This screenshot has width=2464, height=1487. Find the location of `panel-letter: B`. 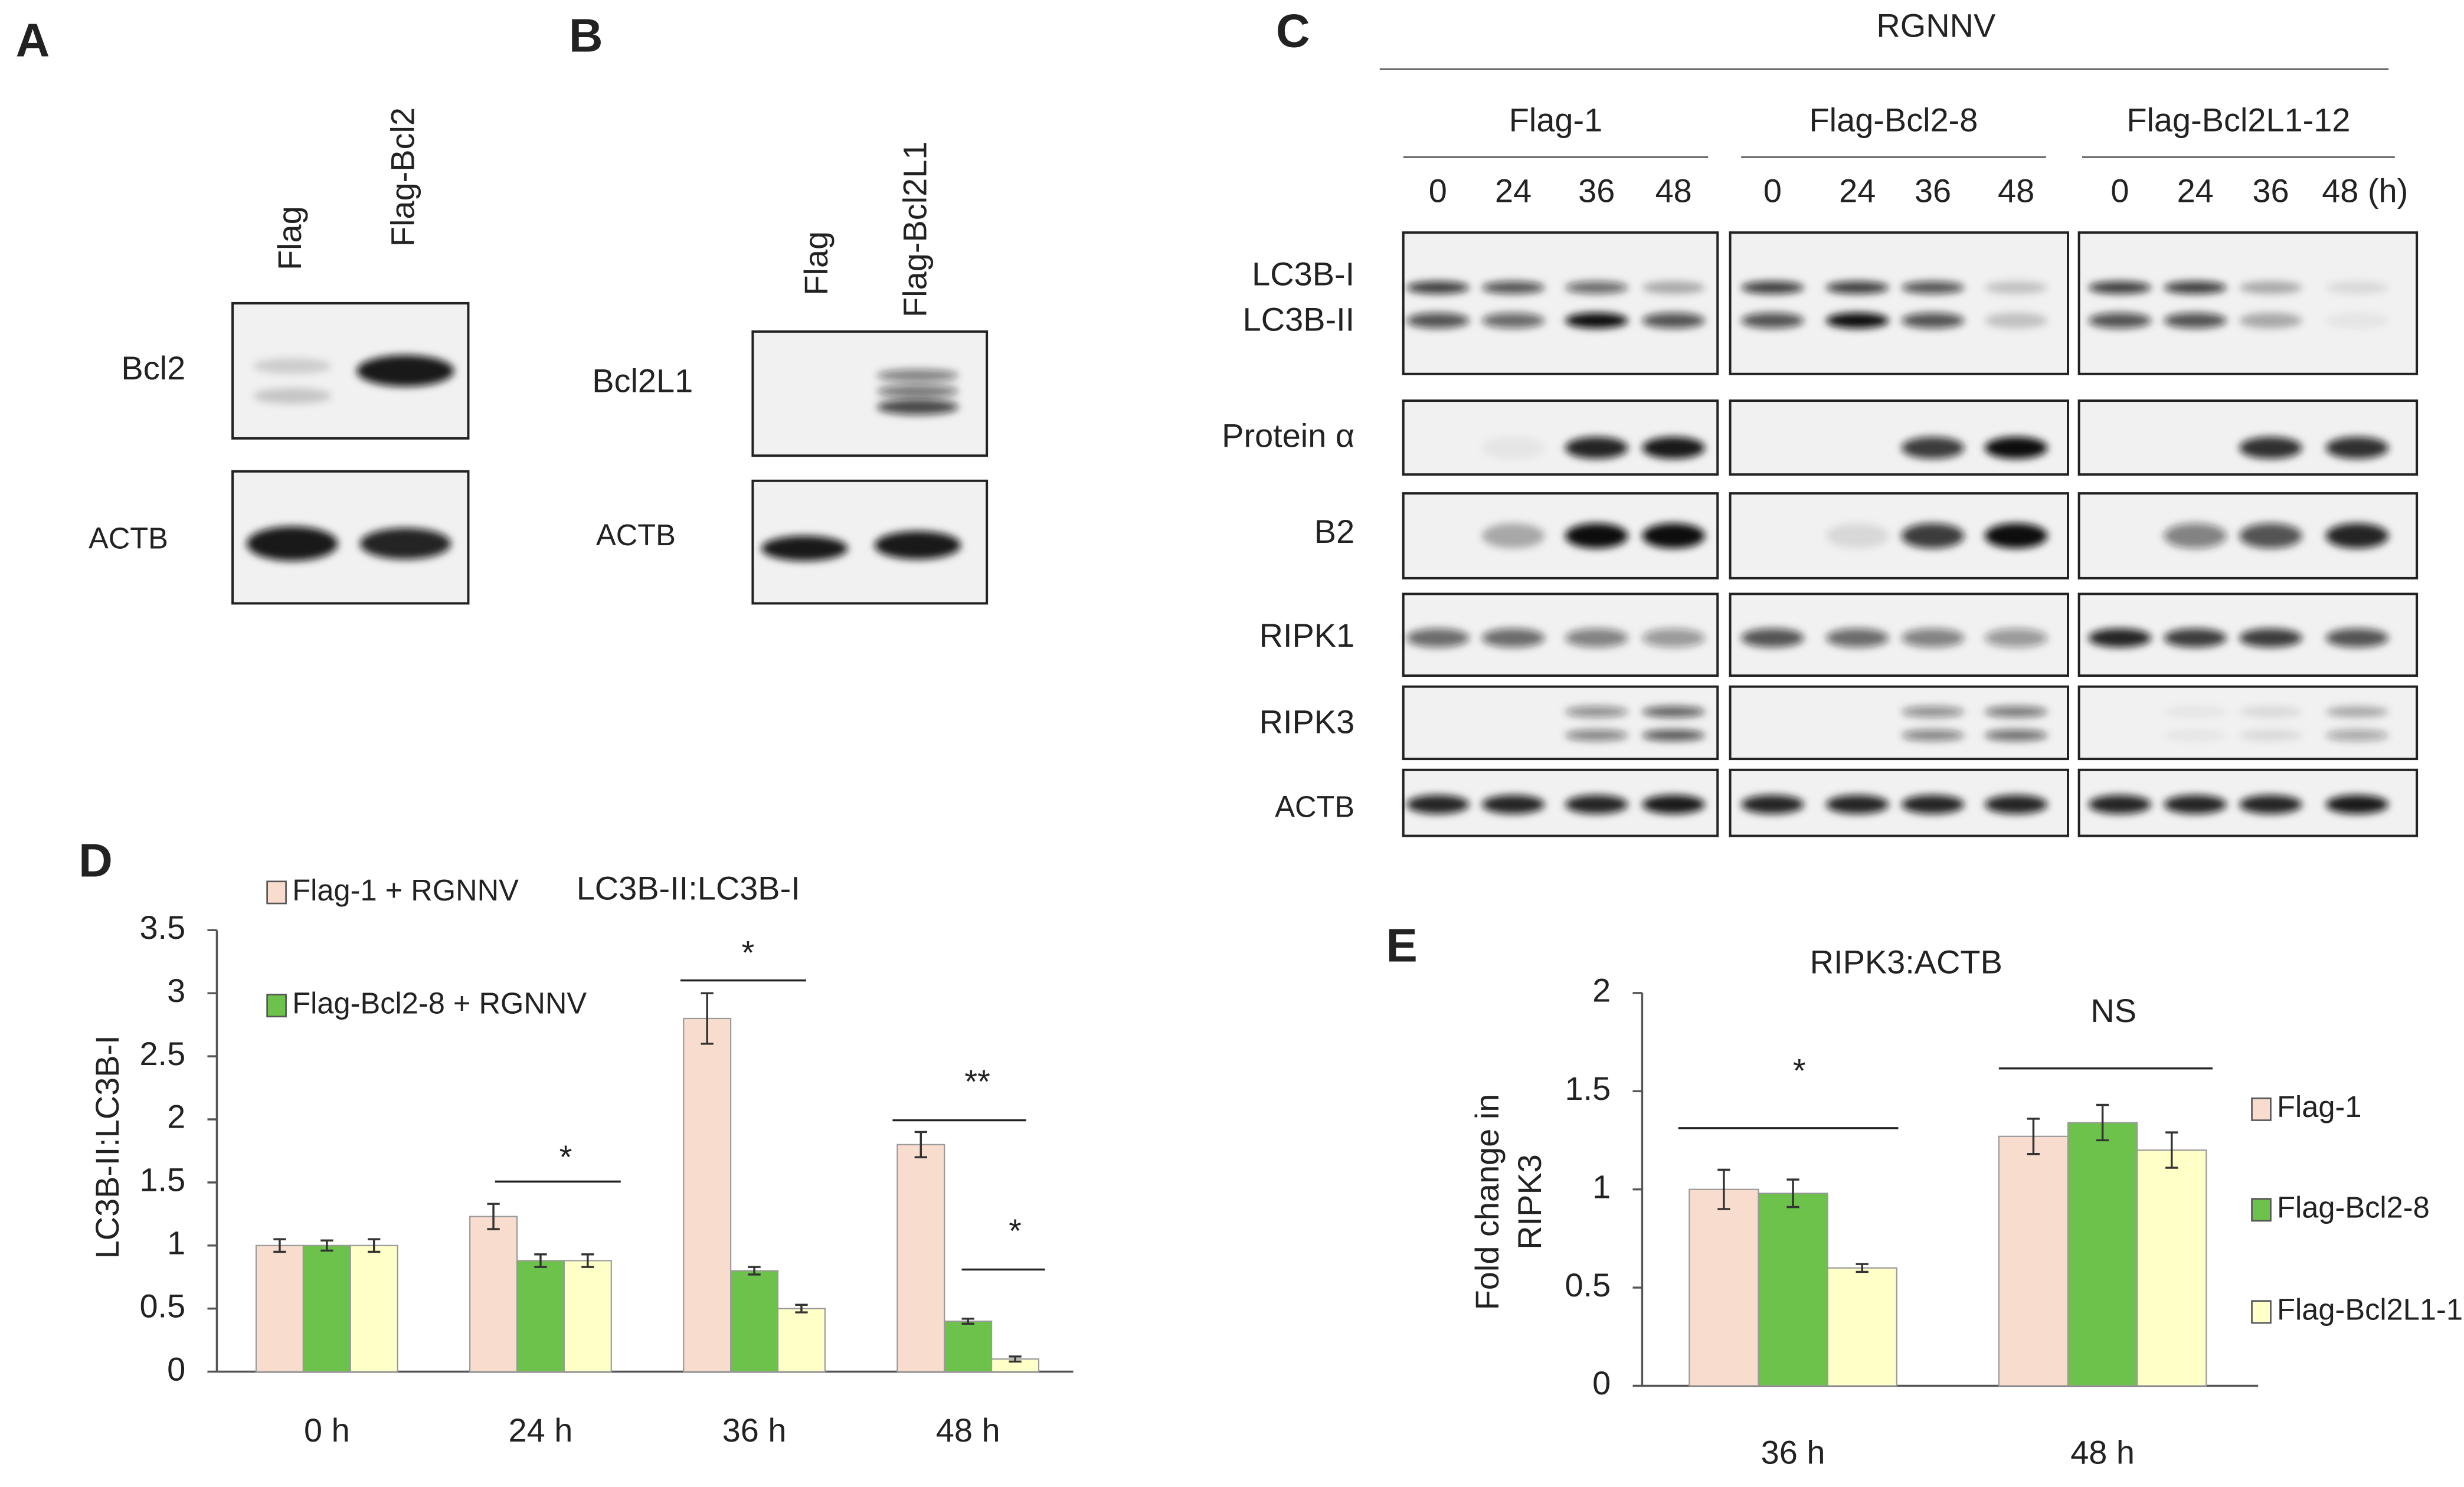

panel-letter: B is located at coordinates (586, 35).